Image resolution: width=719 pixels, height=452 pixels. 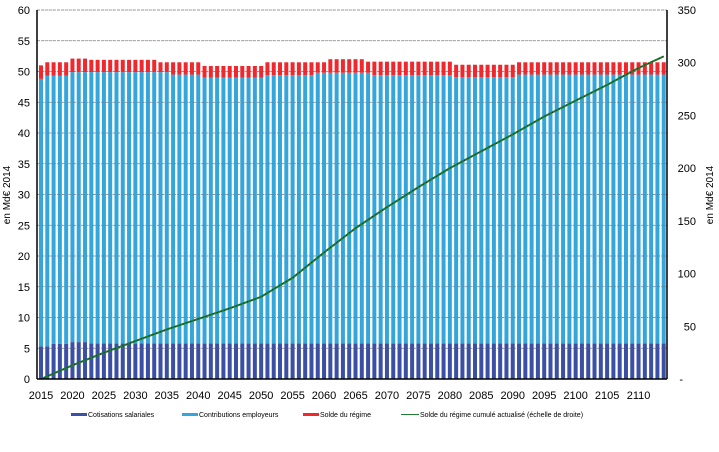 What do you see at coordinates (24, 257) in the screenshot?
I see `y-tick-left: 20` at bounding box center [24, 257].